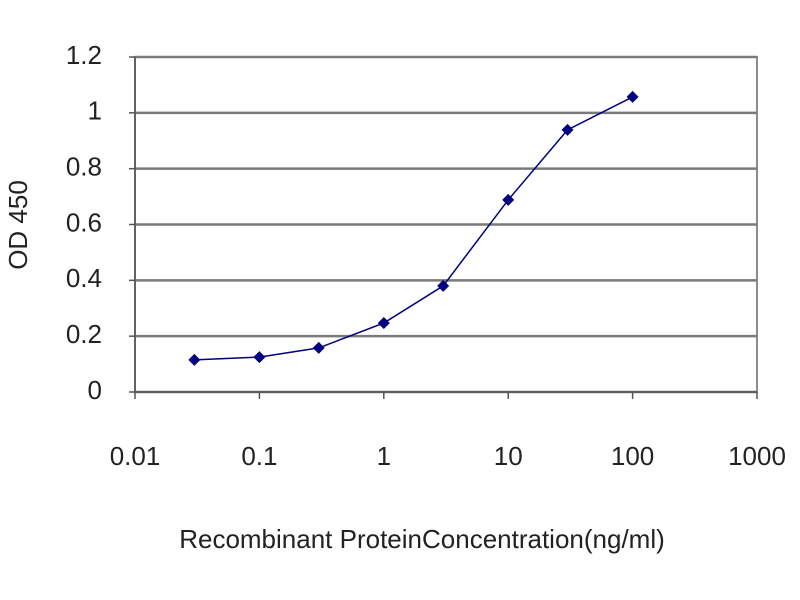 Image resolution: width=800 pixels, height=600 pixels. I want to click on x-tick-label: 100, so click(632, 456).